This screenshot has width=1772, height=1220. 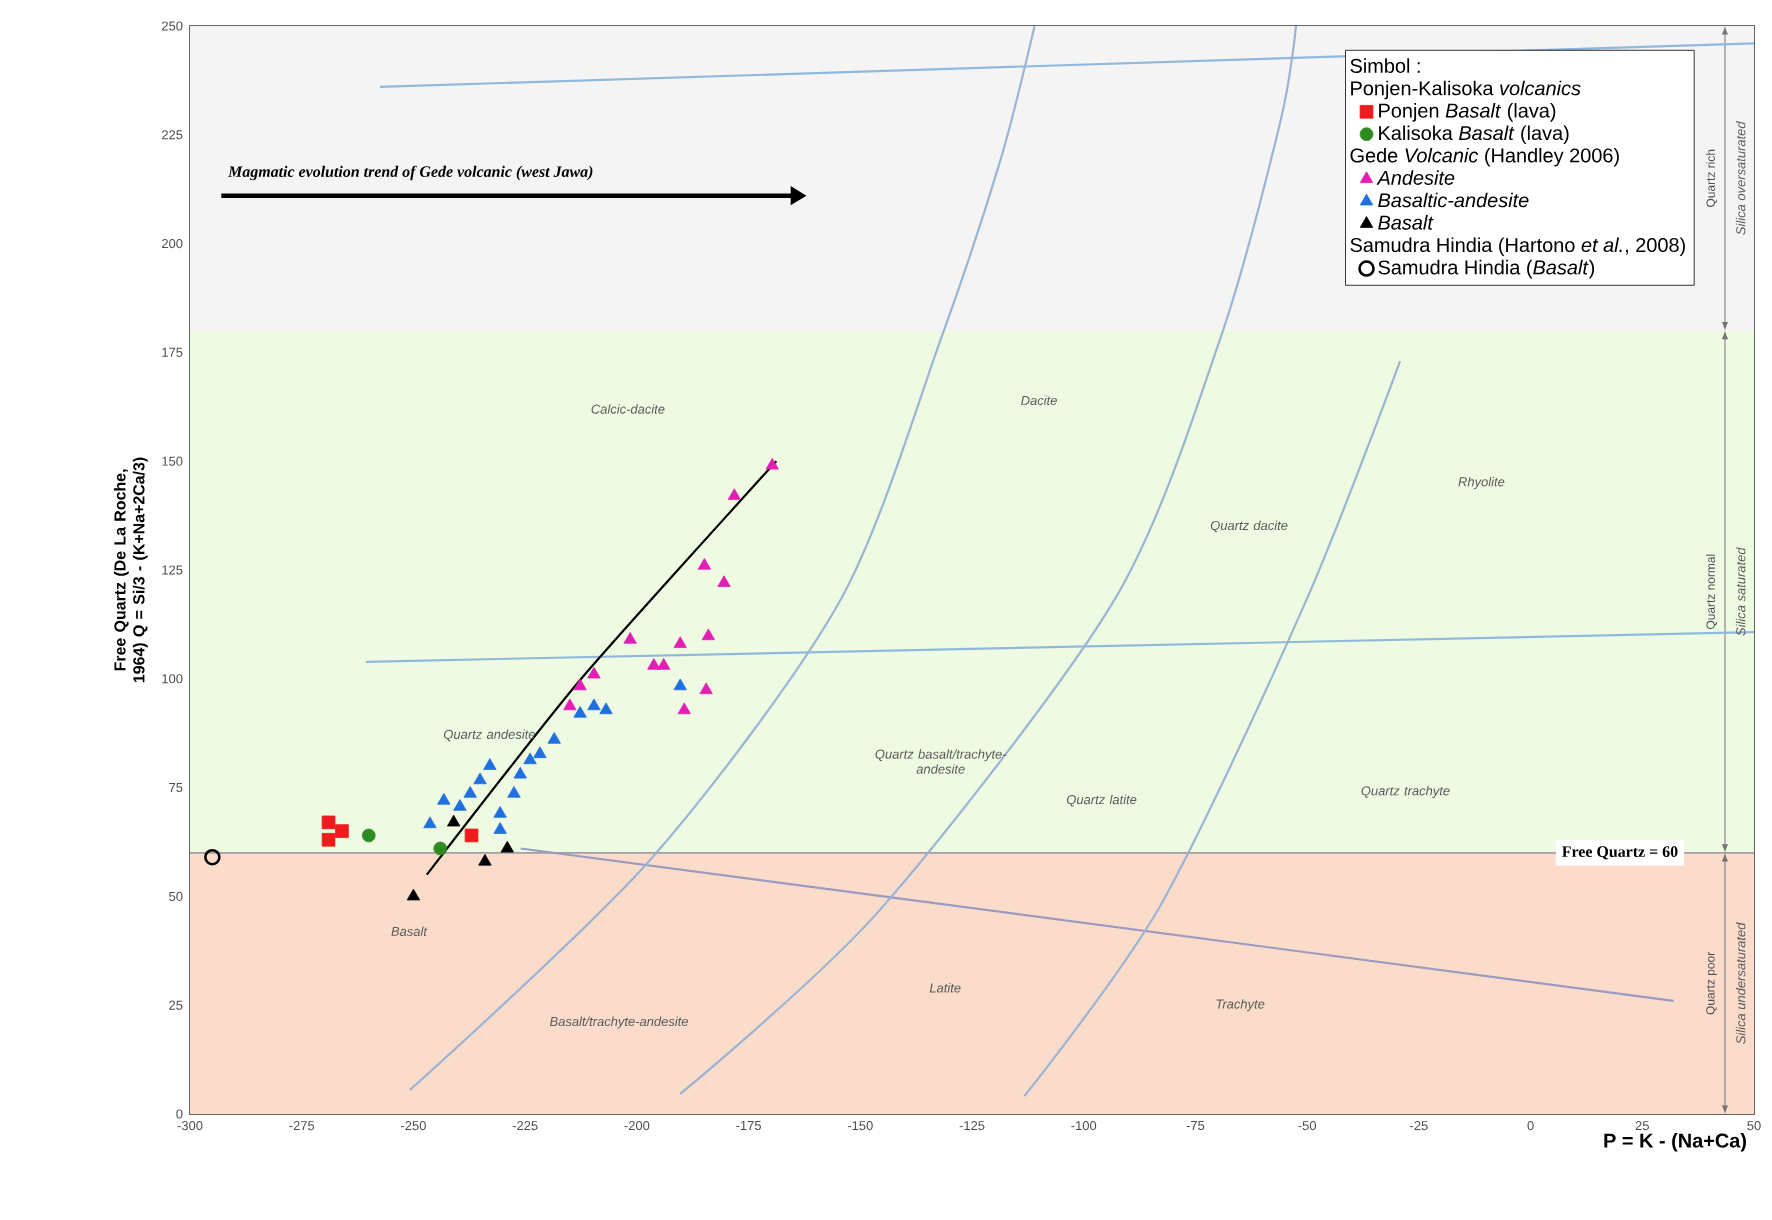 I want to click on legend-label: Andesite, so click(x=1415, y=177).